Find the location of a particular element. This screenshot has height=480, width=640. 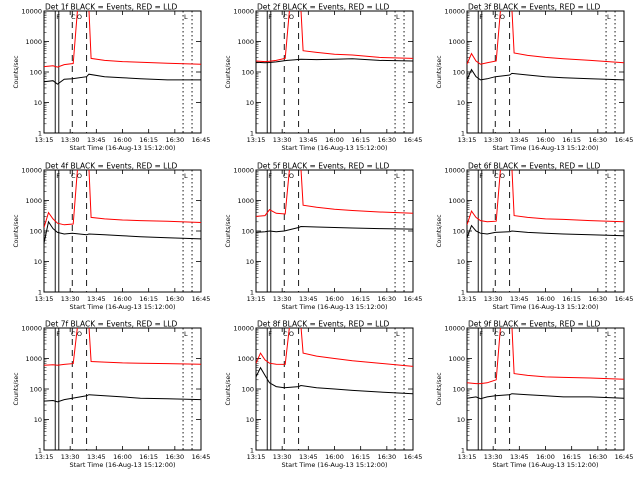

panel-title: Det 4f BLACK = Events, RED = LLD is located at coordinates (111, 166).